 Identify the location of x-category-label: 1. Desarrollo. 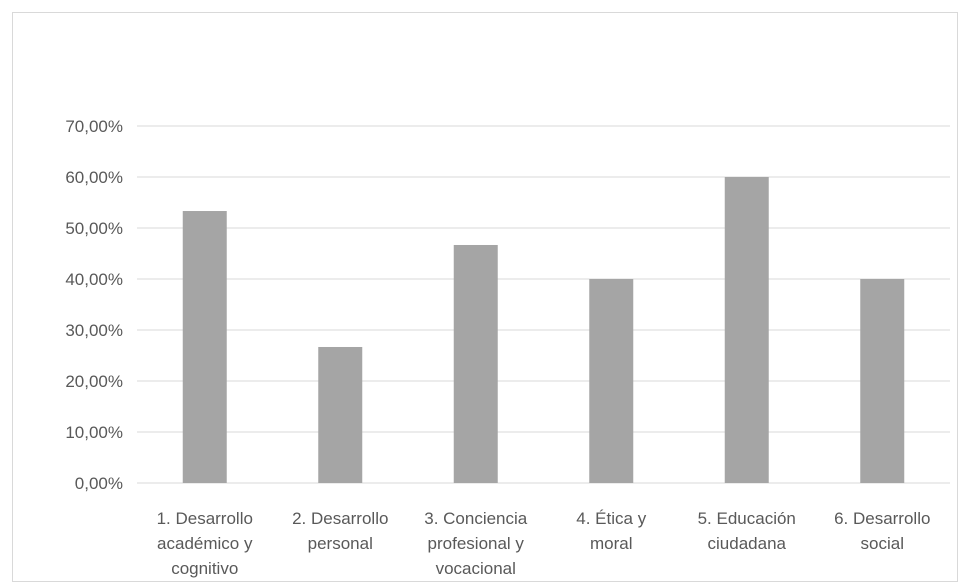
(205, 518).